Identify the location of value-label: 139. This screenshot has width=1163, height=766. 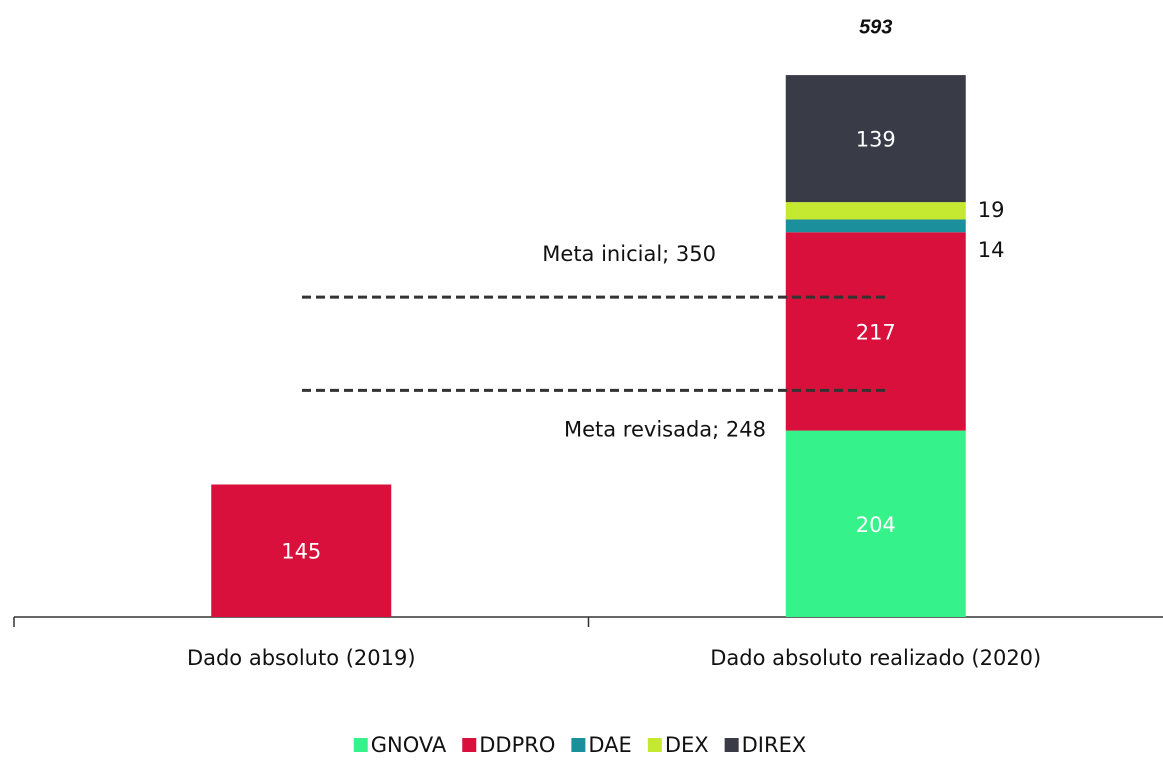
(876, 140).